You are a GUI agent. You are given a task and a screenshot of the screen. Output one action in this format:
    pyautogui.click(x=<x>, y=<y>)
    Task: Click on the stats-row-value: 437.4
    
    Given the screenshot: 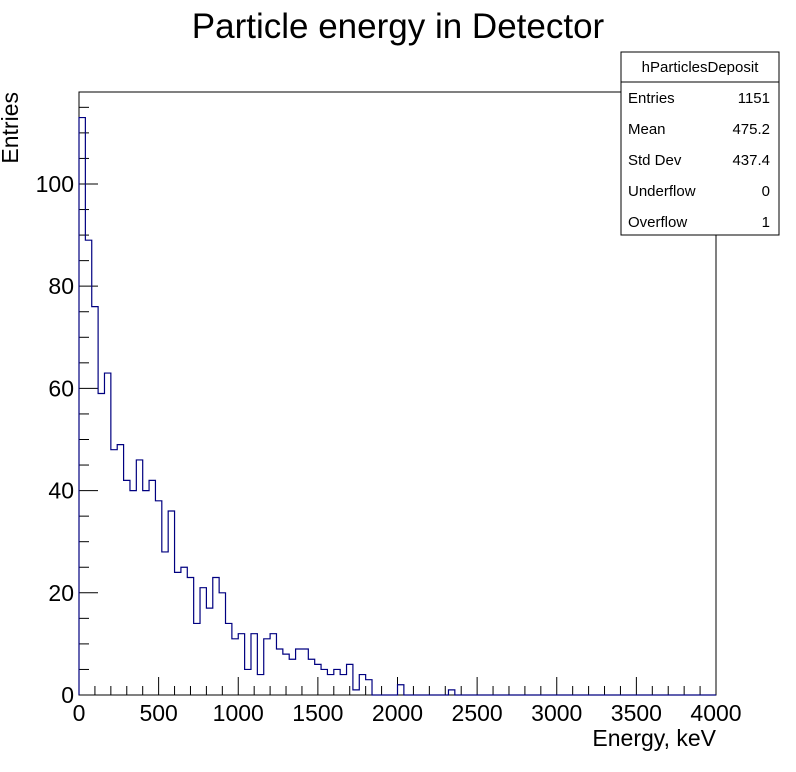 What is the action you would take?
    pyautogui.click(x=751, y=160)
    